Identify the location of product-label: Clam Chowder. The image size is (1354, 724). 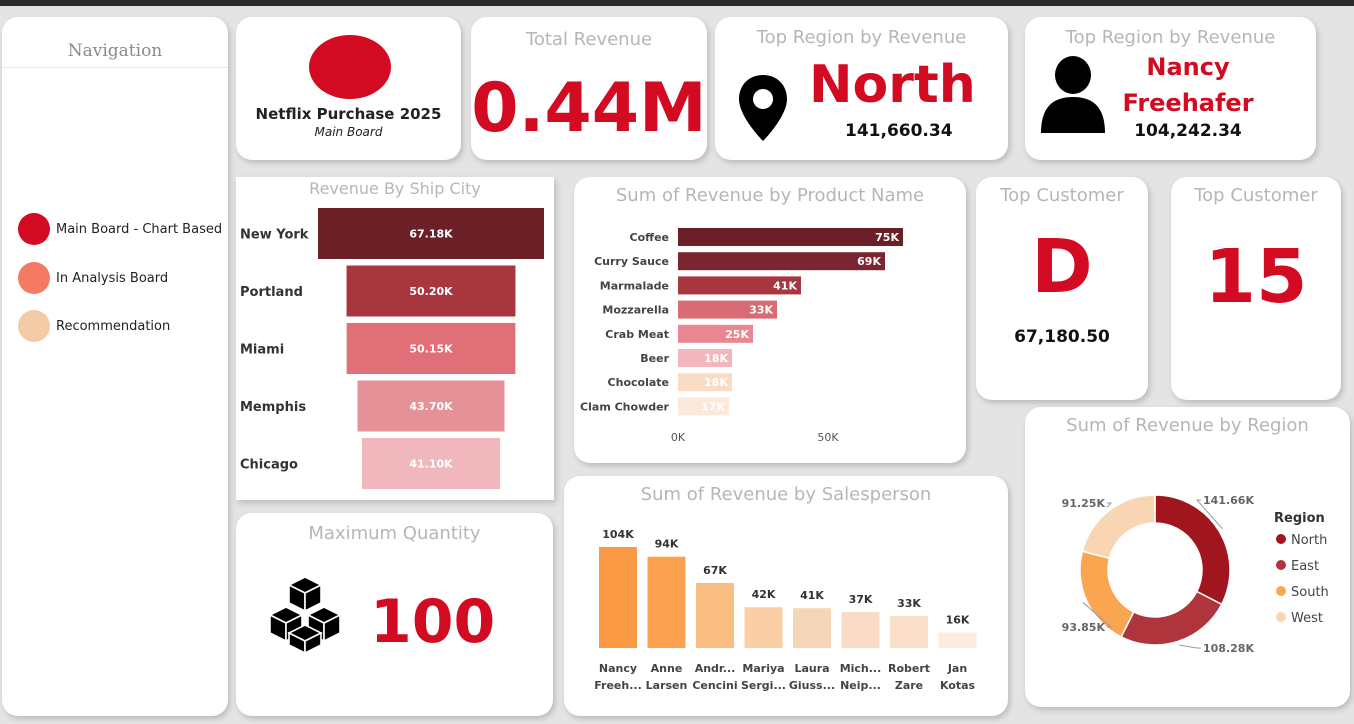
(625, 406).